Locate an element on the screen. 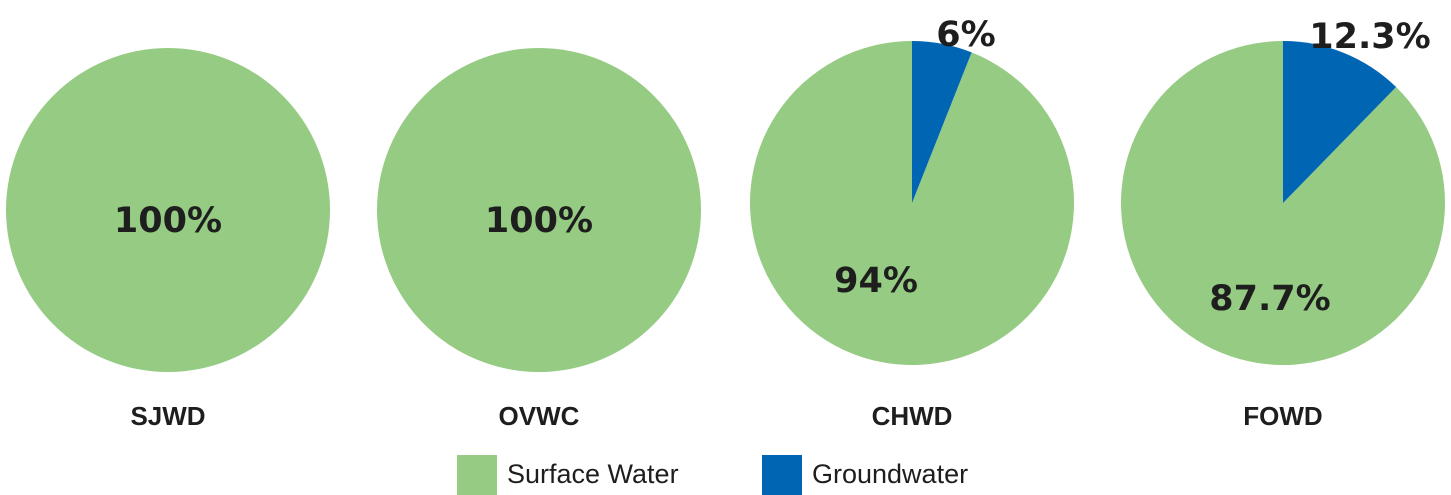  pie-title: CHWD is located at coordinates (912, 416).